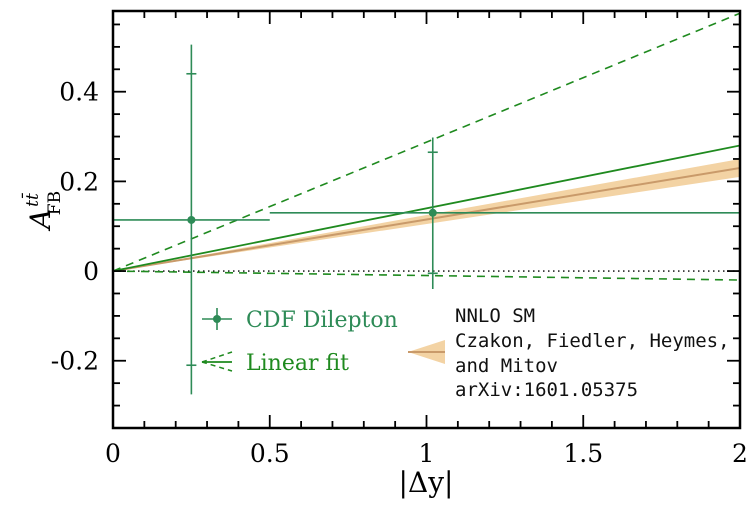 This screenshot has width=747, height=511. What do you see at coordinates (113, 453) in the screenshot?
I see `x-tick-label: 0` at bounding box center [113, 453].